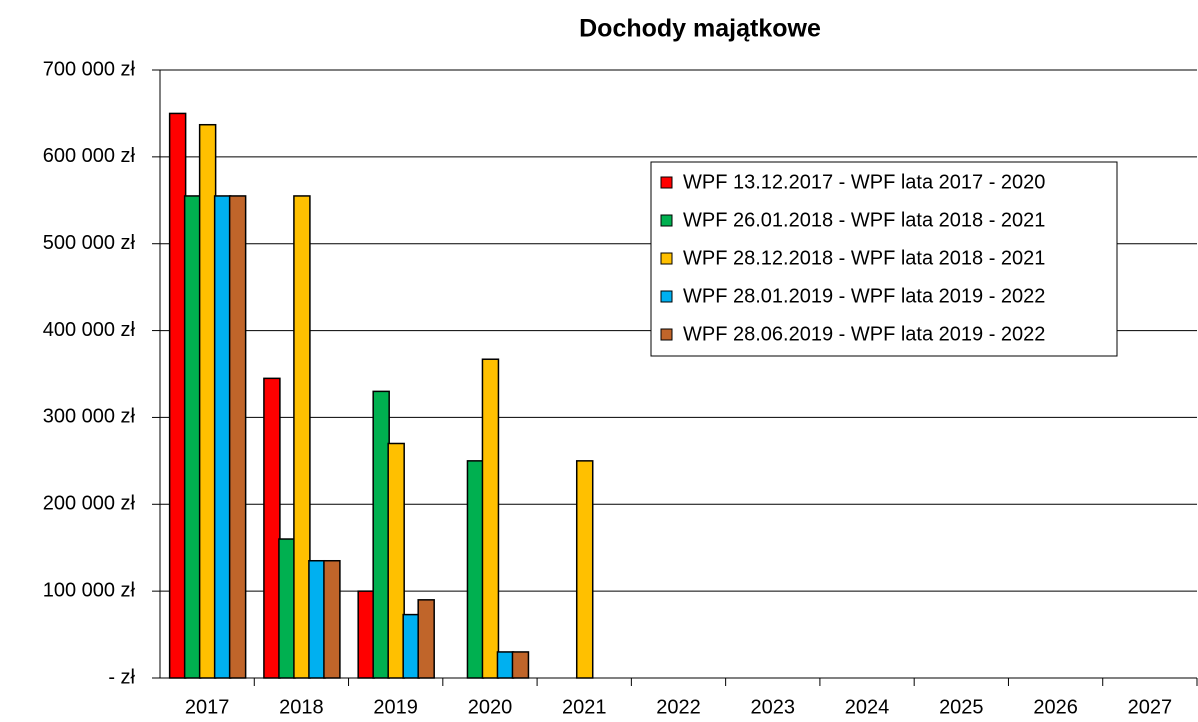 Image resolution: width=1198 pixels, height=722 pixels. What do you see at coordinates (89, 243) in the screenshot?
I see `y-tick-label: 500 000 zł` at bounding box center [89, 243].